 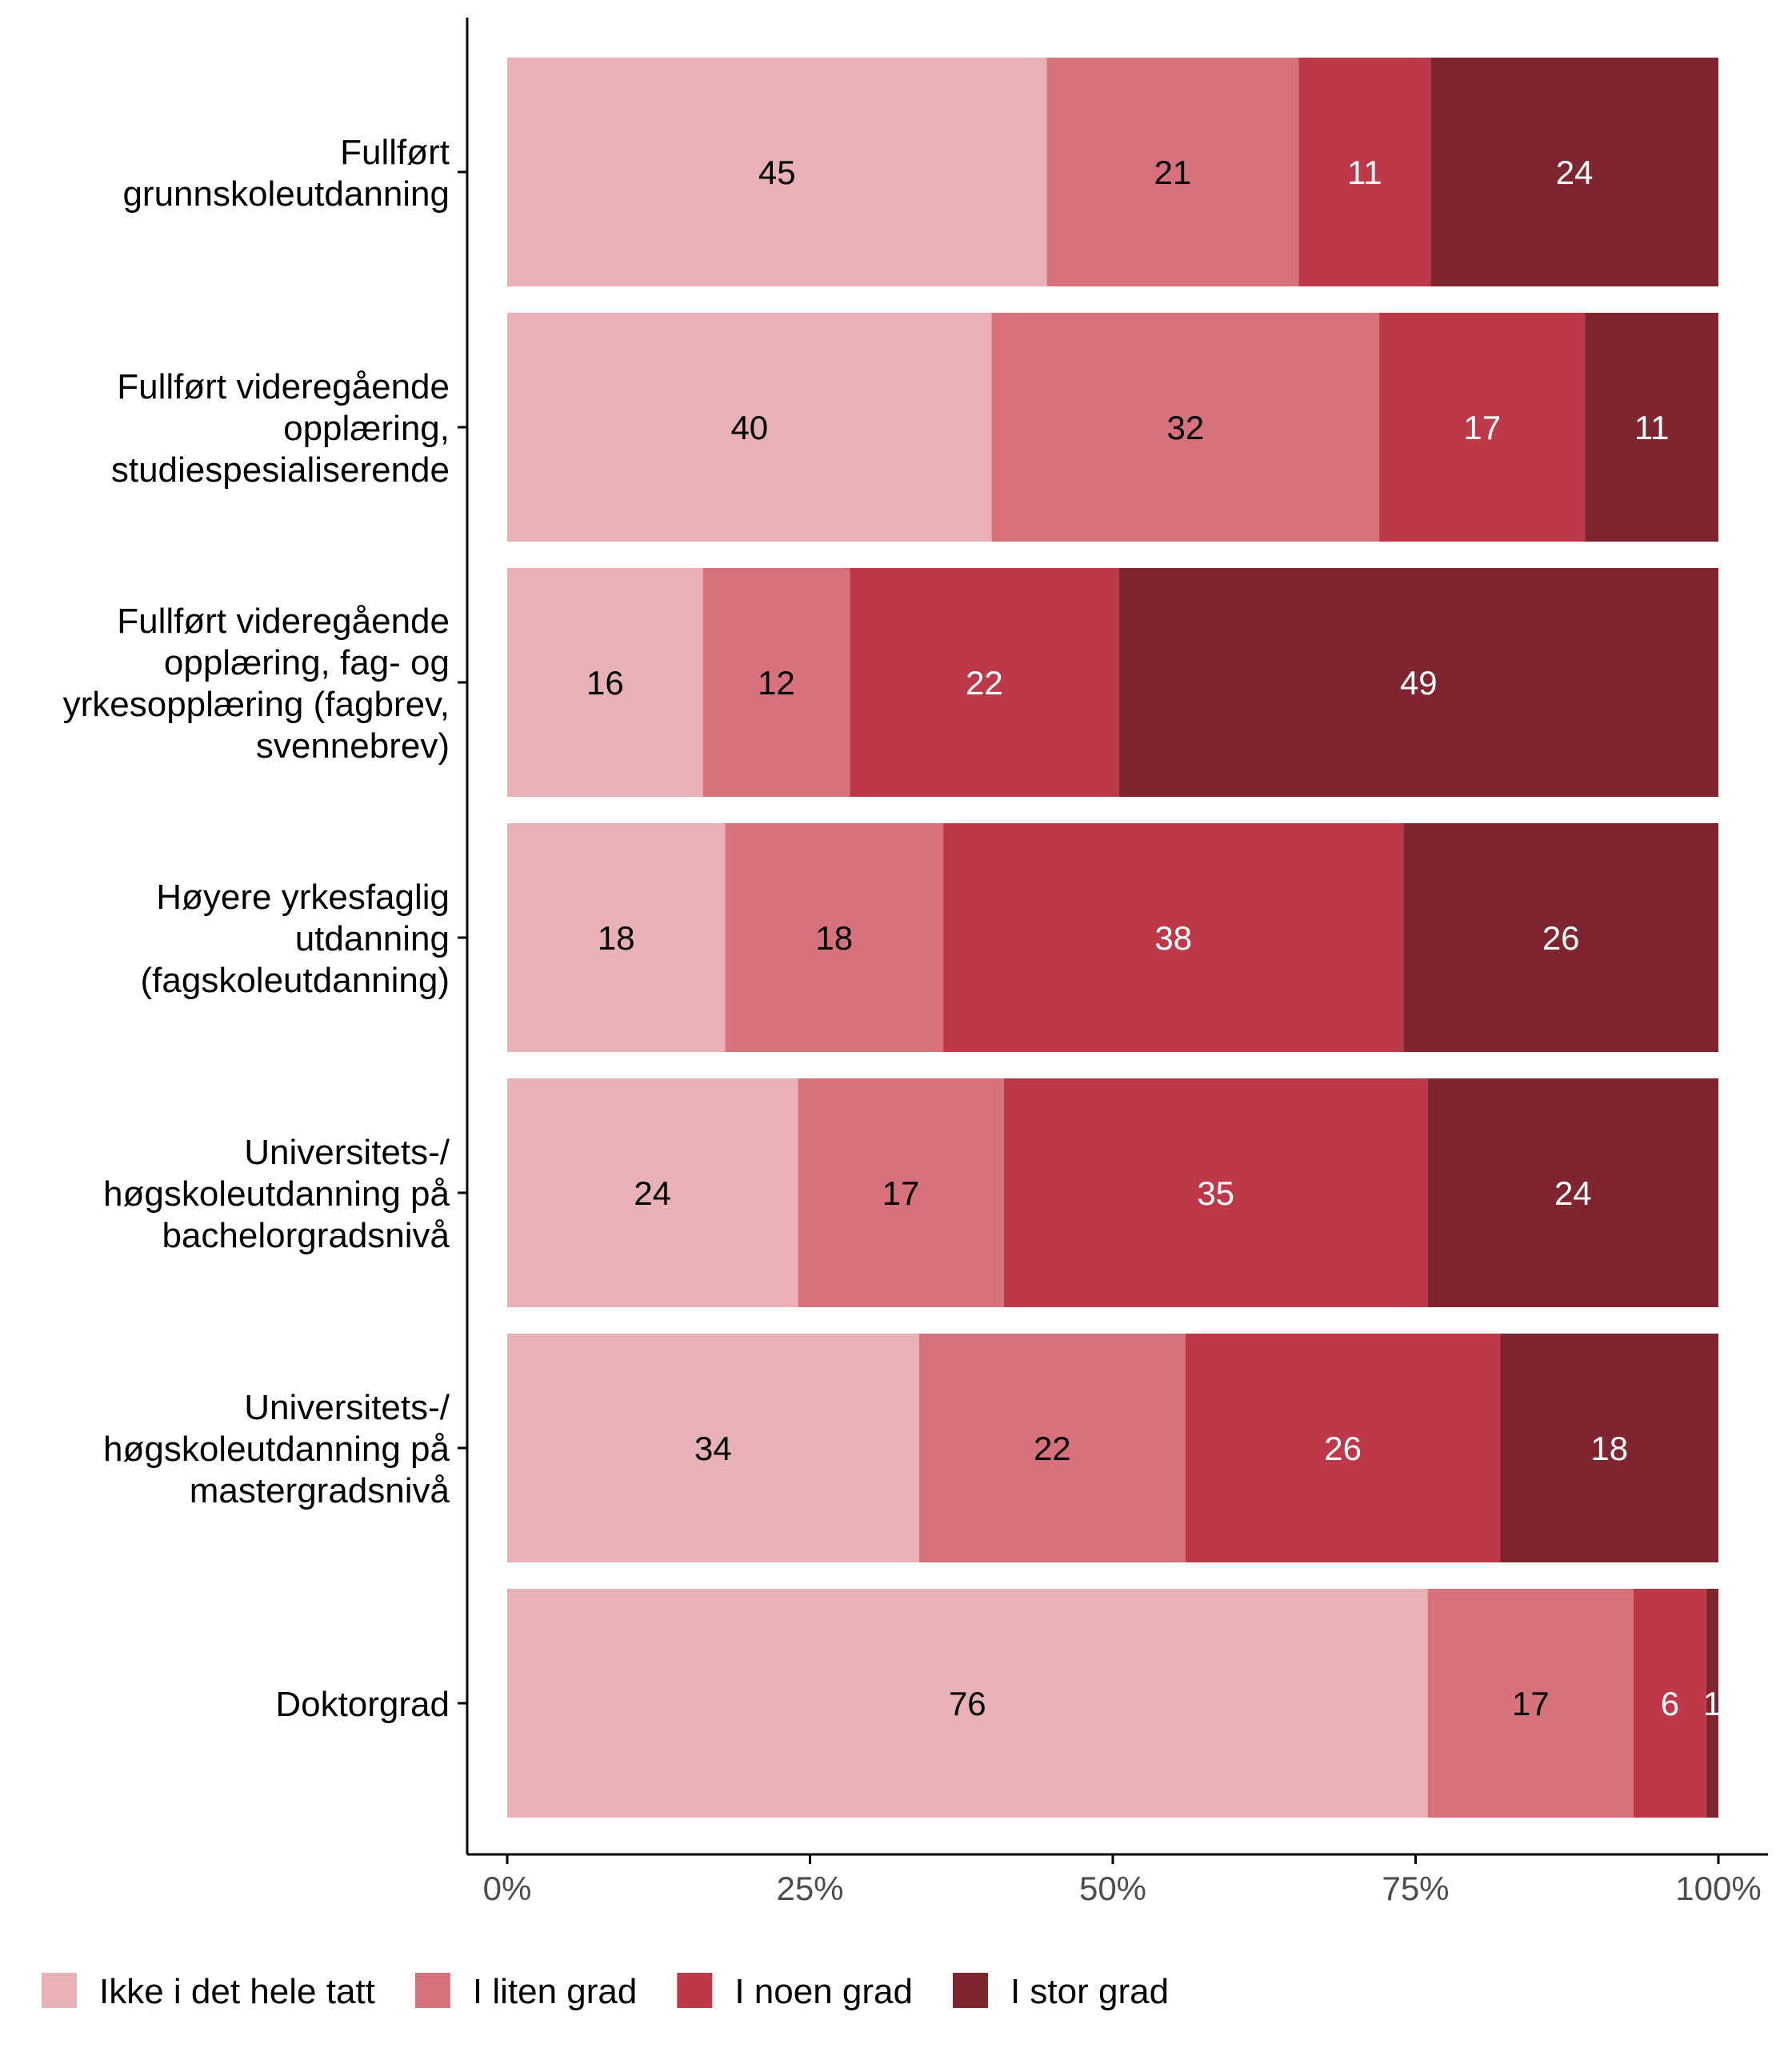 I want to click on bar-value-label: 12, so click(x=776, y=683).